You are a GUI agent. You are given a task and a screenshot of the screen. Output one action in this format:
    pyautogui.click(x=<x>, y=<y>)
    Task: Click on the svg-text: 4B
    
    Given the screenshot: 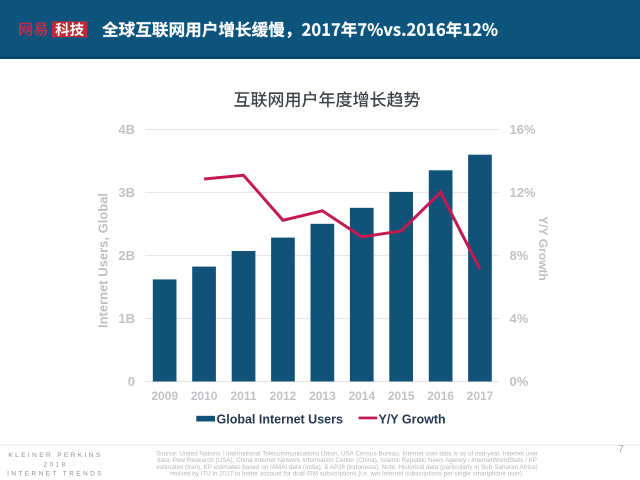 What is the action you would take?
    pyautogui.click(x=126, y=129)
    